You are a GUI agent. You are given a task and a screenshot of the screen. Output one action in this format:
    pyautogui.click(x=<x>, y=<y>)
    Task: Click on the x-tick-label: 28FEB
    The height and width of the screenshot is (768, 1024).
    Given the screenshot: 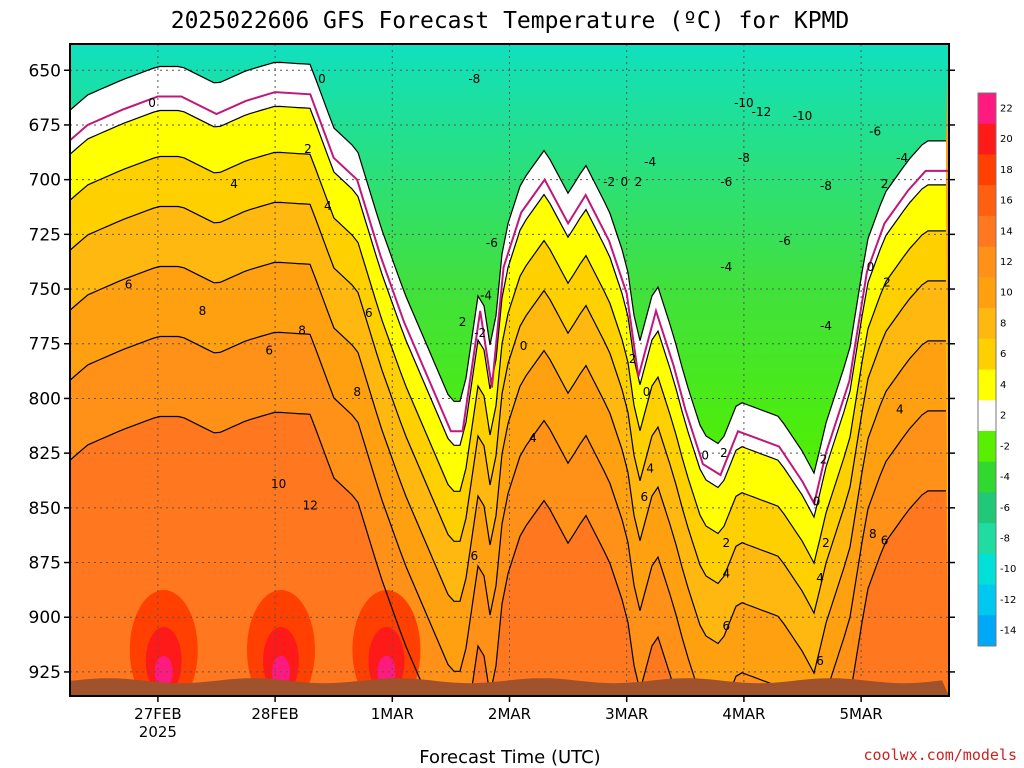 What is the action you would take?
    pyautogui.click(x=274, y=714)
    